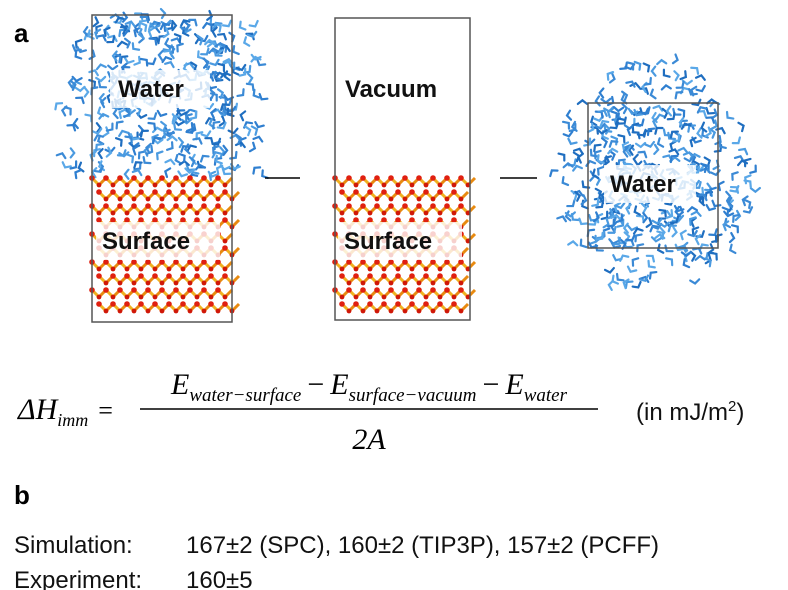 The height and width of the screenshot is (590, 788). What do you see at coordinates (402, 169) in the screenshot?
I see `sim-box` at bounding box center [402, 169].